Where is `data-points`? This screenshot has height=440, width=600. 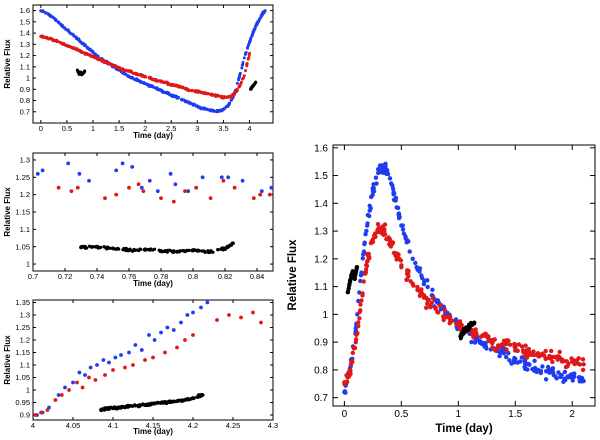 data-points is located at coordinates (154, 208).